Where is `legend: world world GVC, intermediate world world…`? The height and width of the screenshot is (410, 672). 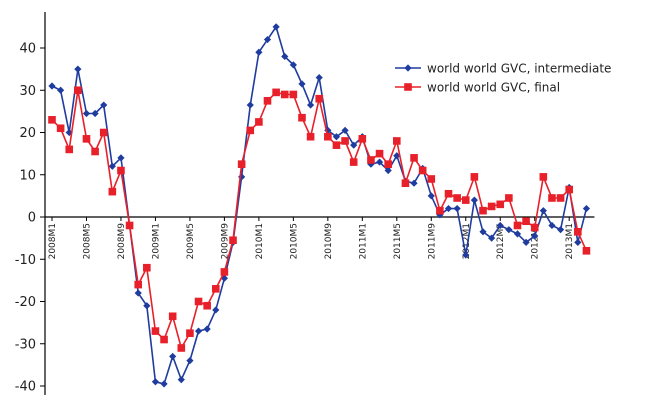 legend: world world GVC, intermediate world world… is located at coordinates (503, 78).